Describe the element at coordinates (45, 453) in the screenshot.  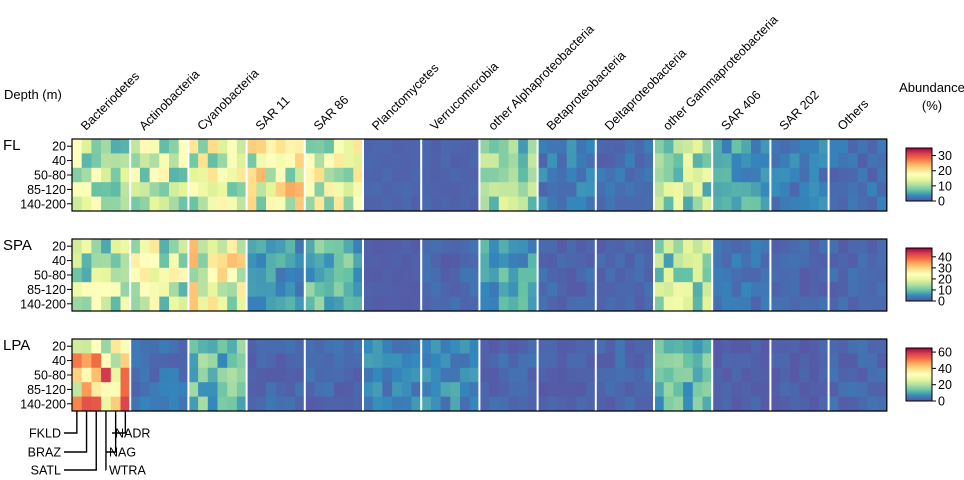
I see `province-label: BRAZ` at that location.